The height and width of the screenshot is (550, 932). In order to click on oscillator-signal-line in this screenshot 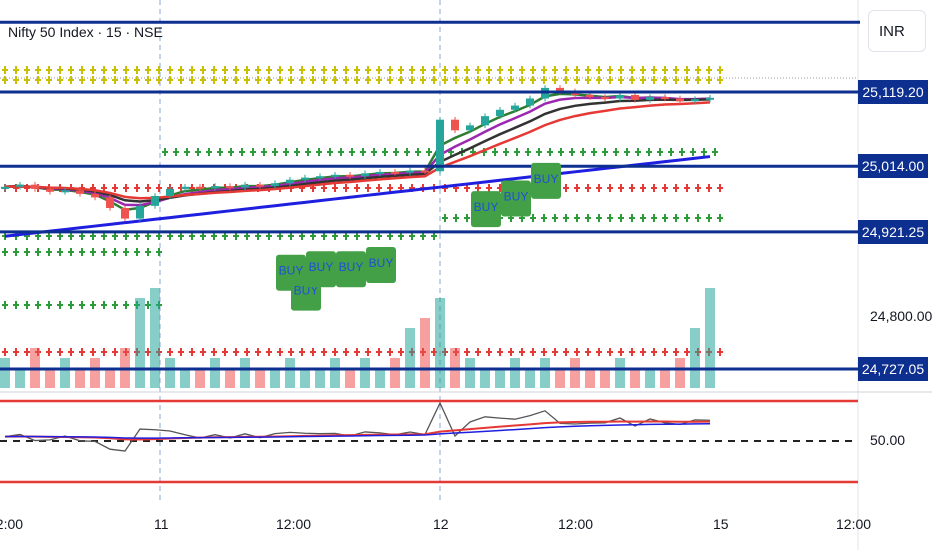, I will do `click(357, 430)`.